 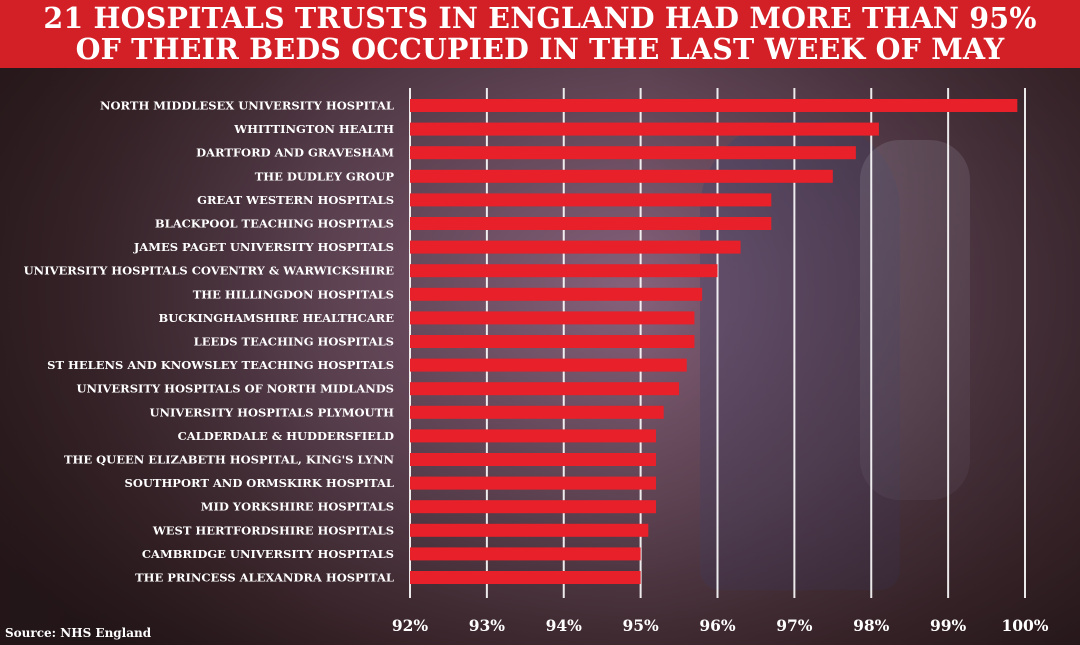 I want to click on category-label: GREAT WESTERN HOSPITALS, so click(x=295, y=200).